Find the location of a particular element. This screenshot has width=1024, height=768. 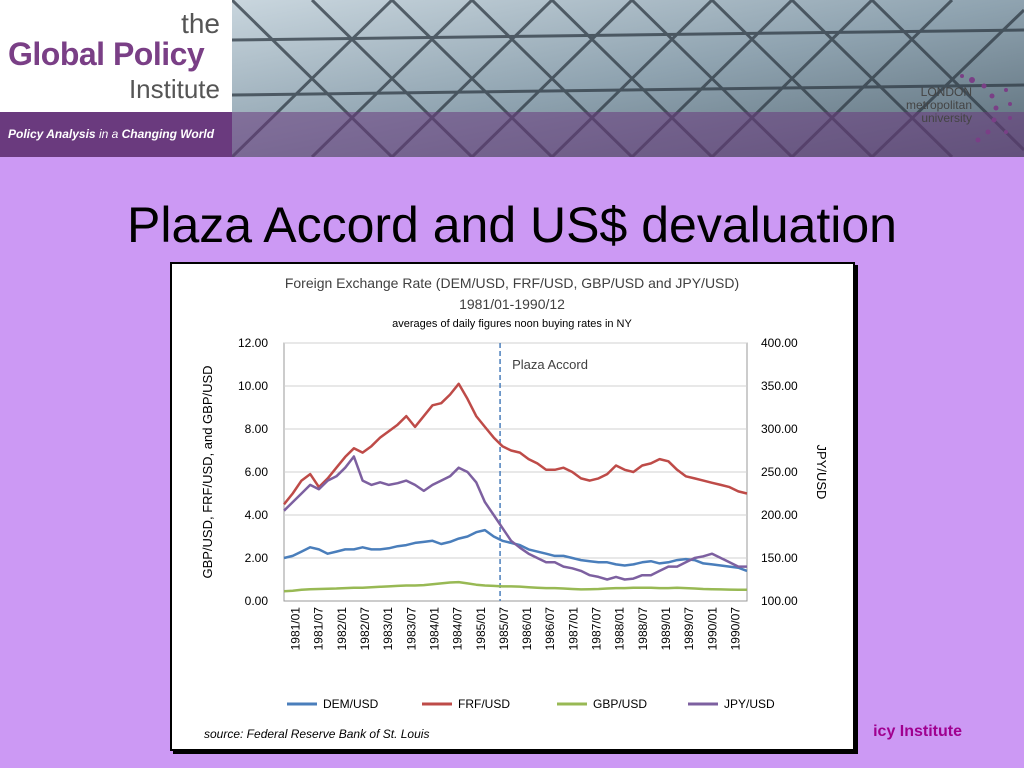

x-tick-label: 1985/01 is located at coordinates (481, 629).